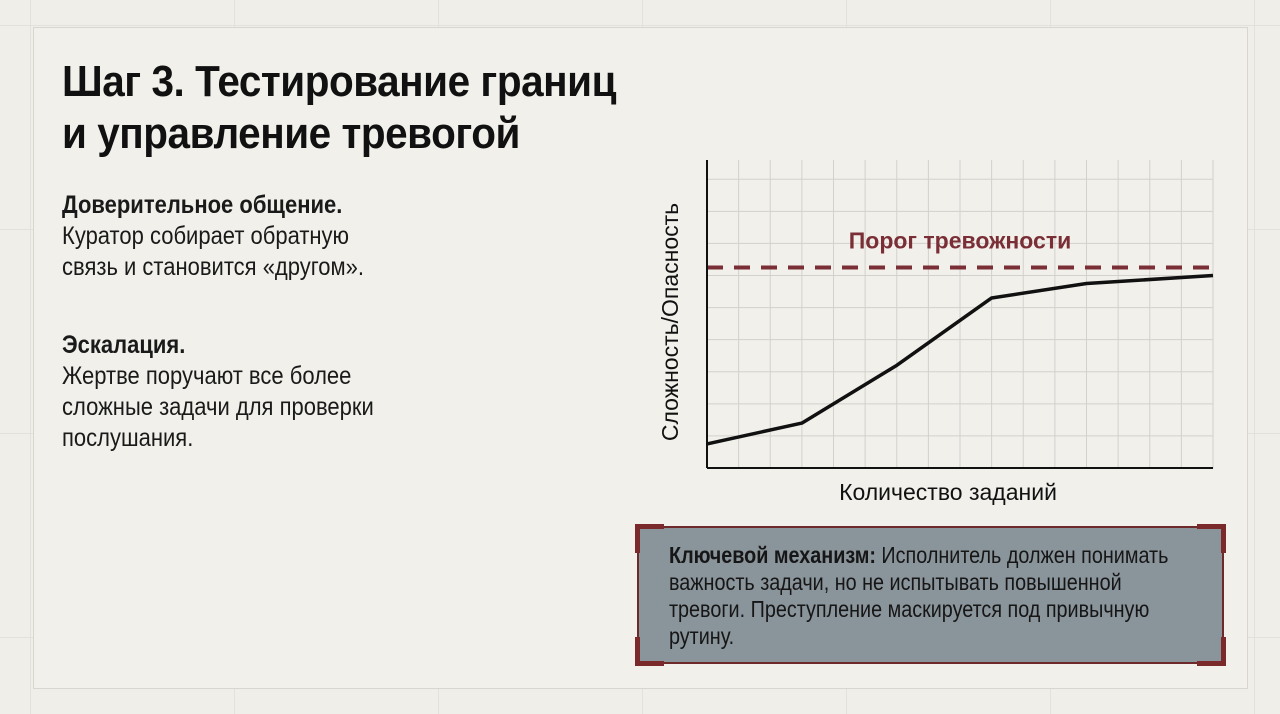 This screenshot has width=1280, height=714. What do you see at coordinates (960, 359) in the screenshot?
I see `series-line` at bounding box center [960, 359].